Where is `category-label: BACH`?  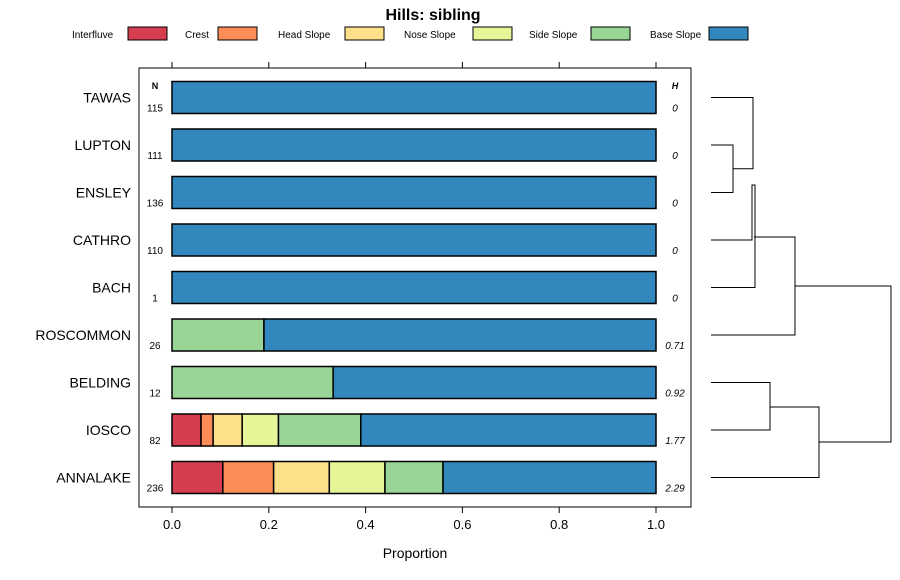 category-label: BACH is located at coordinates (111, 288).